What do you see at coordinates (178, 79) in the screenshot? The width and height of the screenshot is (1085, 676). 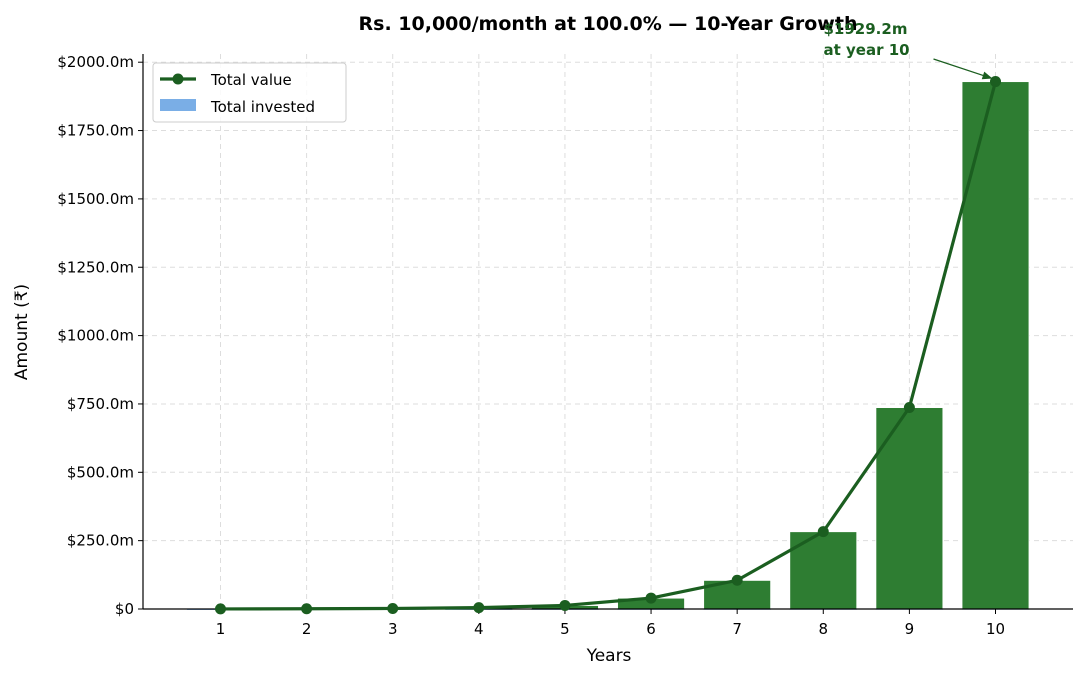 I see `legend-marker-swatch` at bounding box center [178, 79].